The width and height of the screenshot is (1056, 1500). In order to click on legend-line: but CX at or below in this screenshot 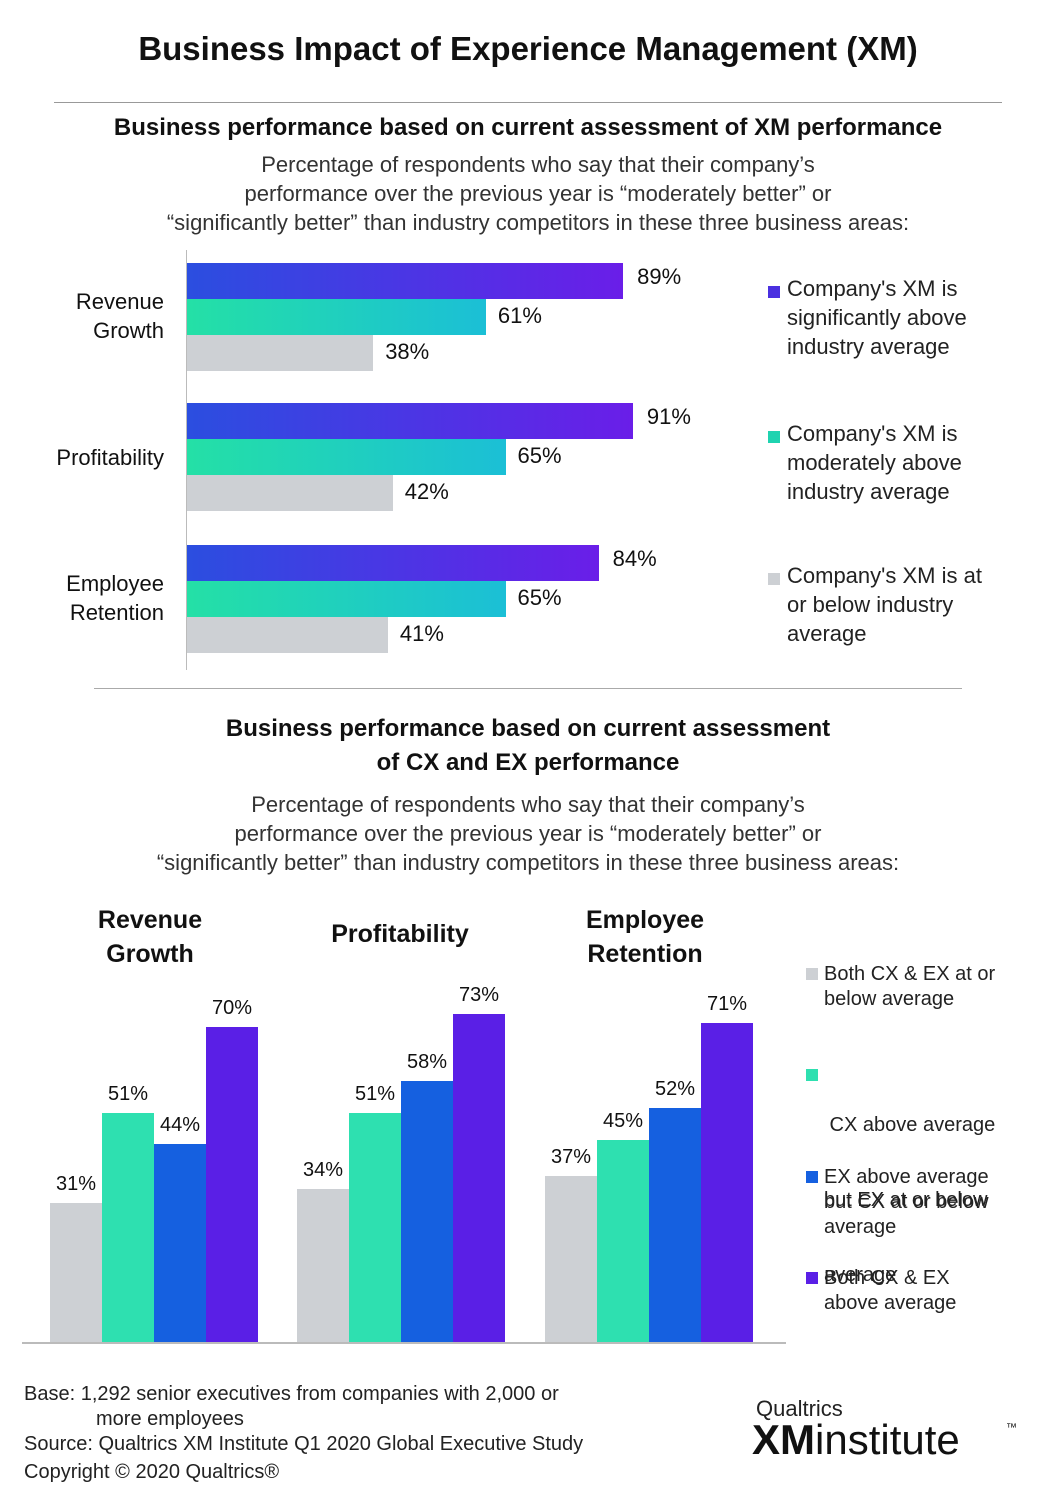, I will do `click(906, 1202)`.